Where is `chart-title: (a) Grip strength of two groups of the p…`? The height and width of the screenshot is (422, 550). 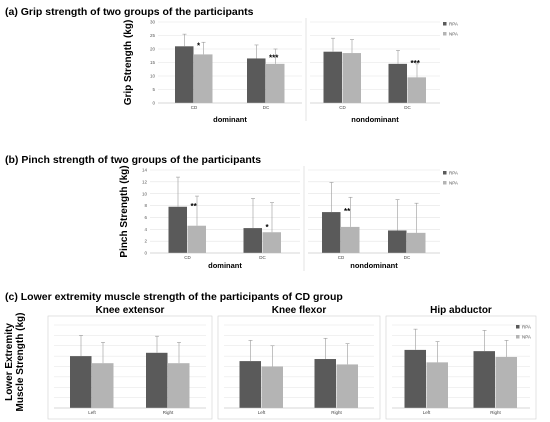
chart-title: (a) Grip strength of two groups of the p… is located at coordinates (129, 12).